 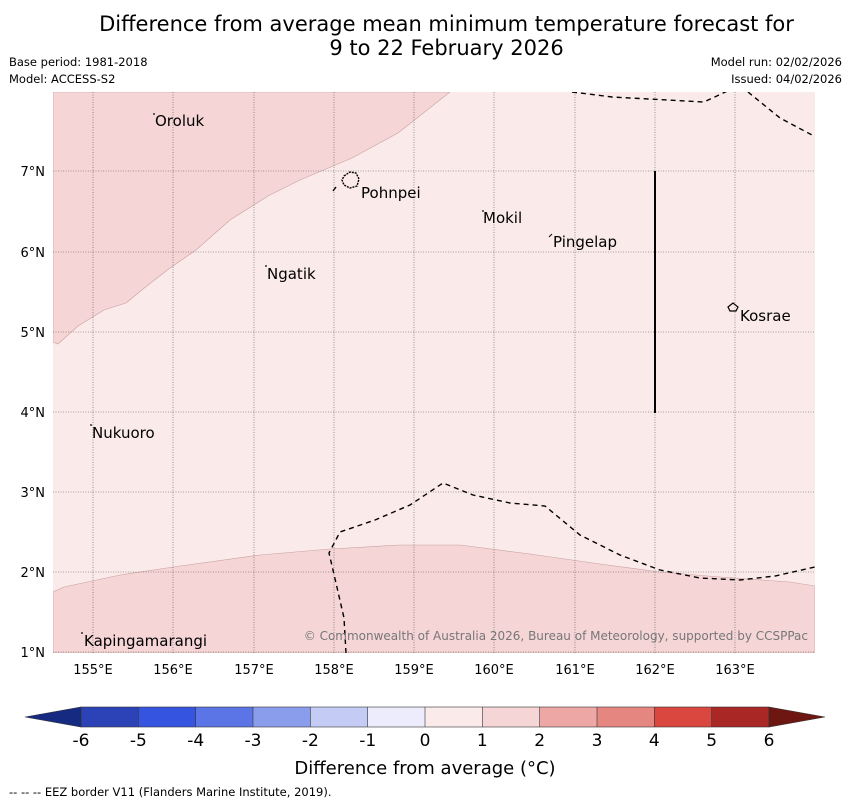 What do you see at coordinates (78, 62) in the screenshot?
I see `base-period-text: Base period: 1981-2018` at bounding box center [78, 62].